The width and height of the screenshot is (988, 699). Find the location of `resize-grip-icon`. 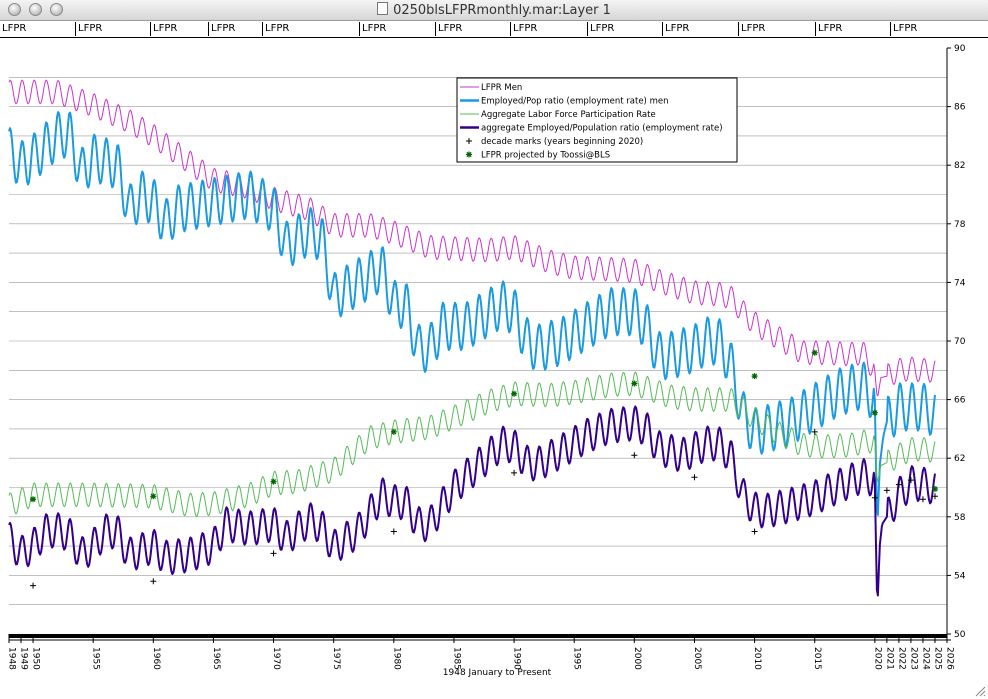

resize-grip-icon is located at coordinates (980, 691).